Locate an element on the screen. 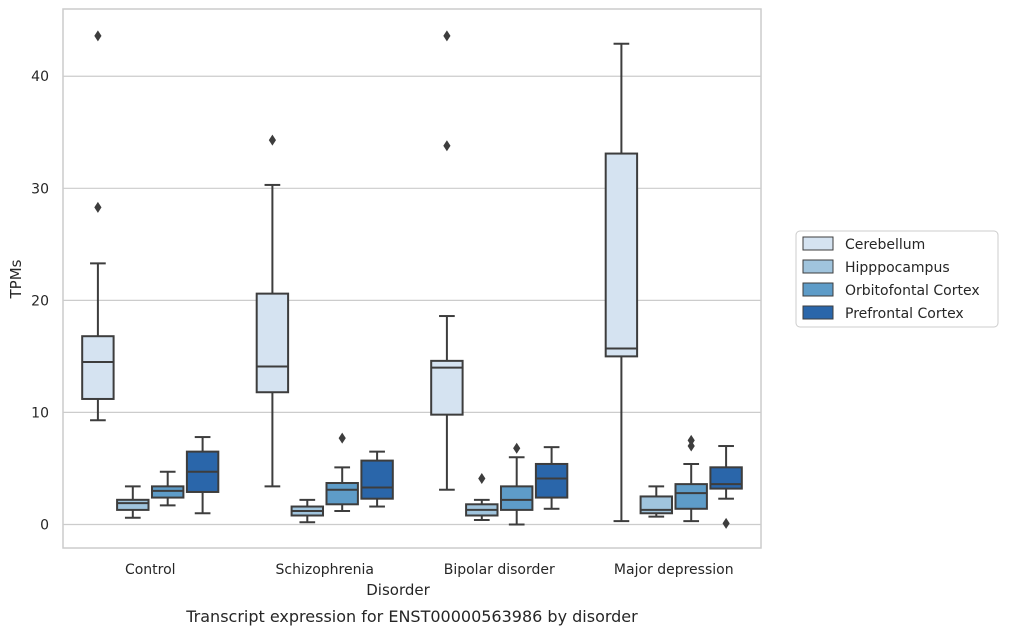  legend-label: Cerebellum is located at coordinates (885, 245).